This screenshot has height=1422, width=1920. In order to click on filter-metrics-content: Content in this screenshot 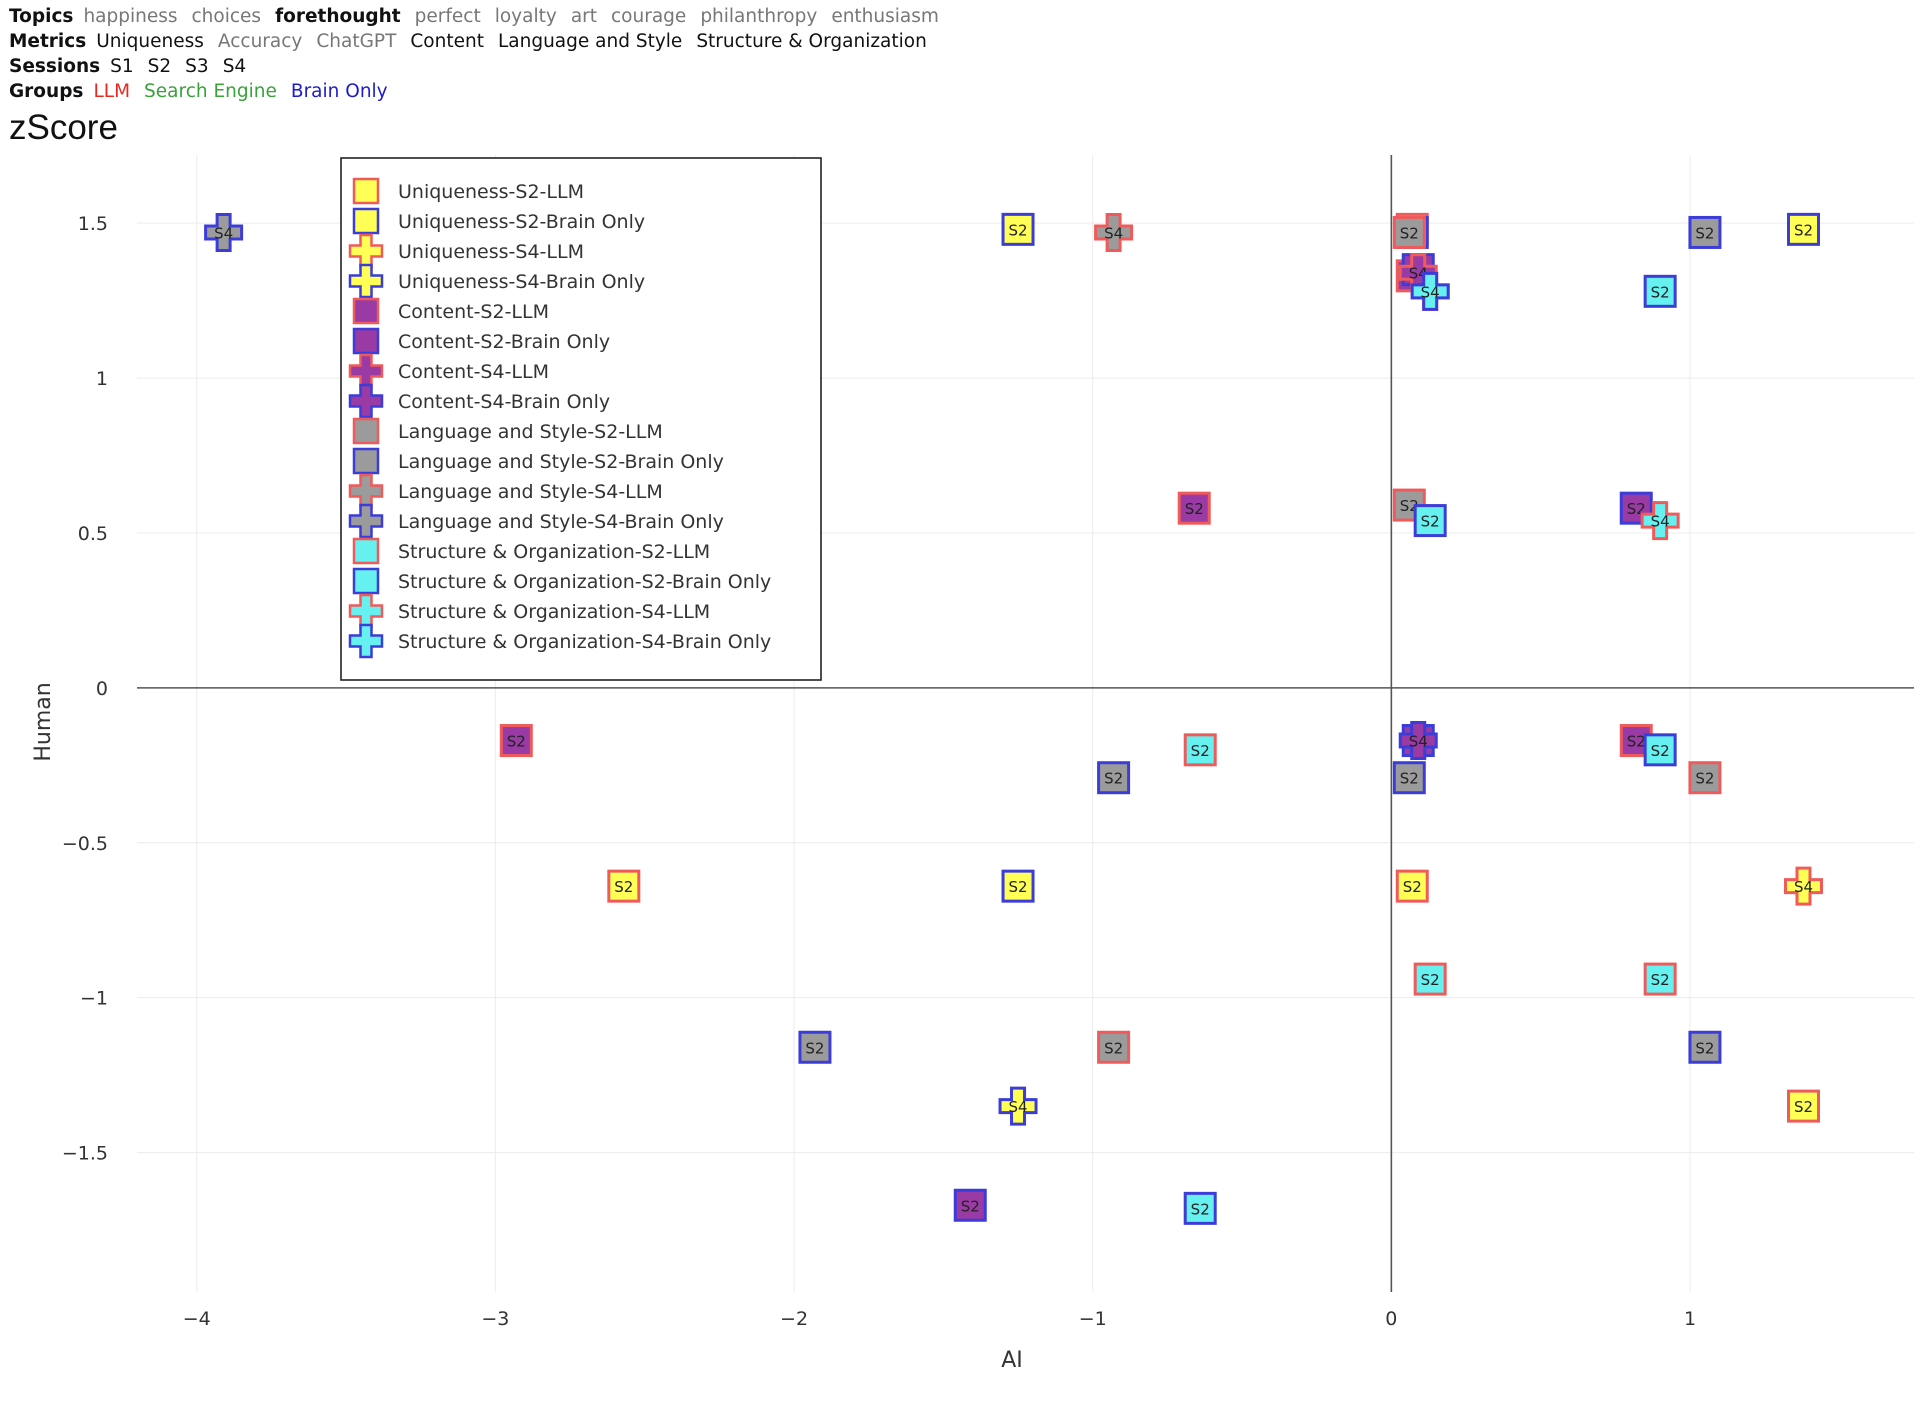, I will do `click(447, 41)`.